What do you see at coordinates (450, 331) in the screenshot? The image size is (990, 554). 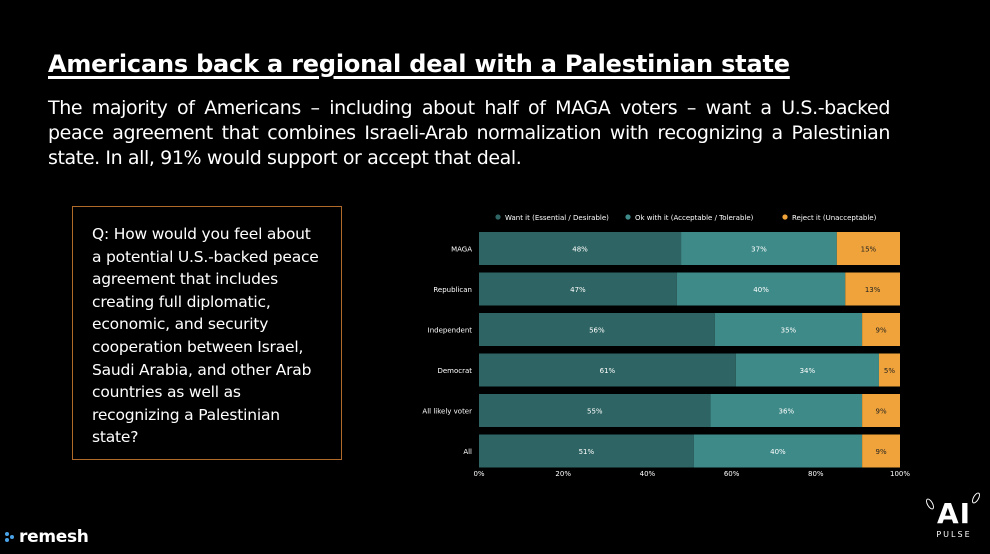 I see `category-label: Independent` at bounding box center [450, 331].